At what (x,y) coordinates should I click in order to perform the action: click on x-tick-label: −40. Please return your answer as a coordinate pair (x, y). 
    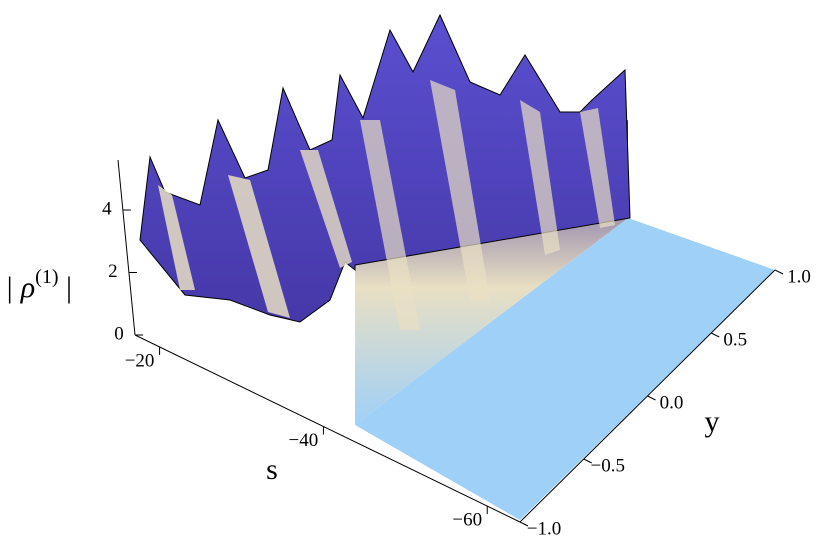
    Looking at the image, I should click on (304, 440).